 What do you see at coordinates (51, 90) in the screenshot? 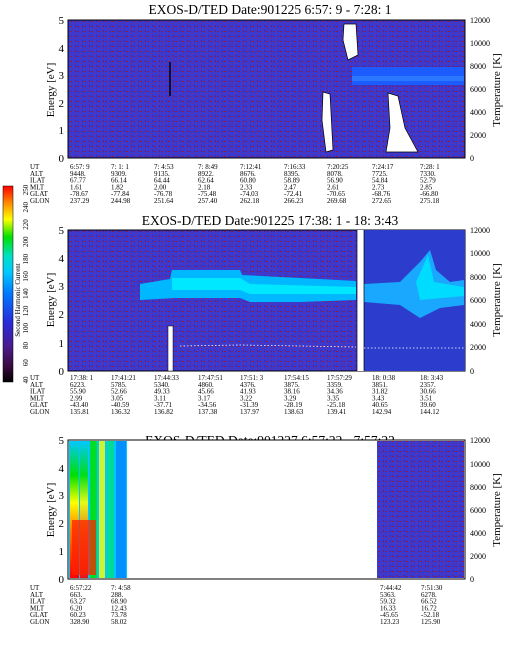
I see `panel-1-ylabel-left: Energy [eV]` at bounding box center [51, 90].